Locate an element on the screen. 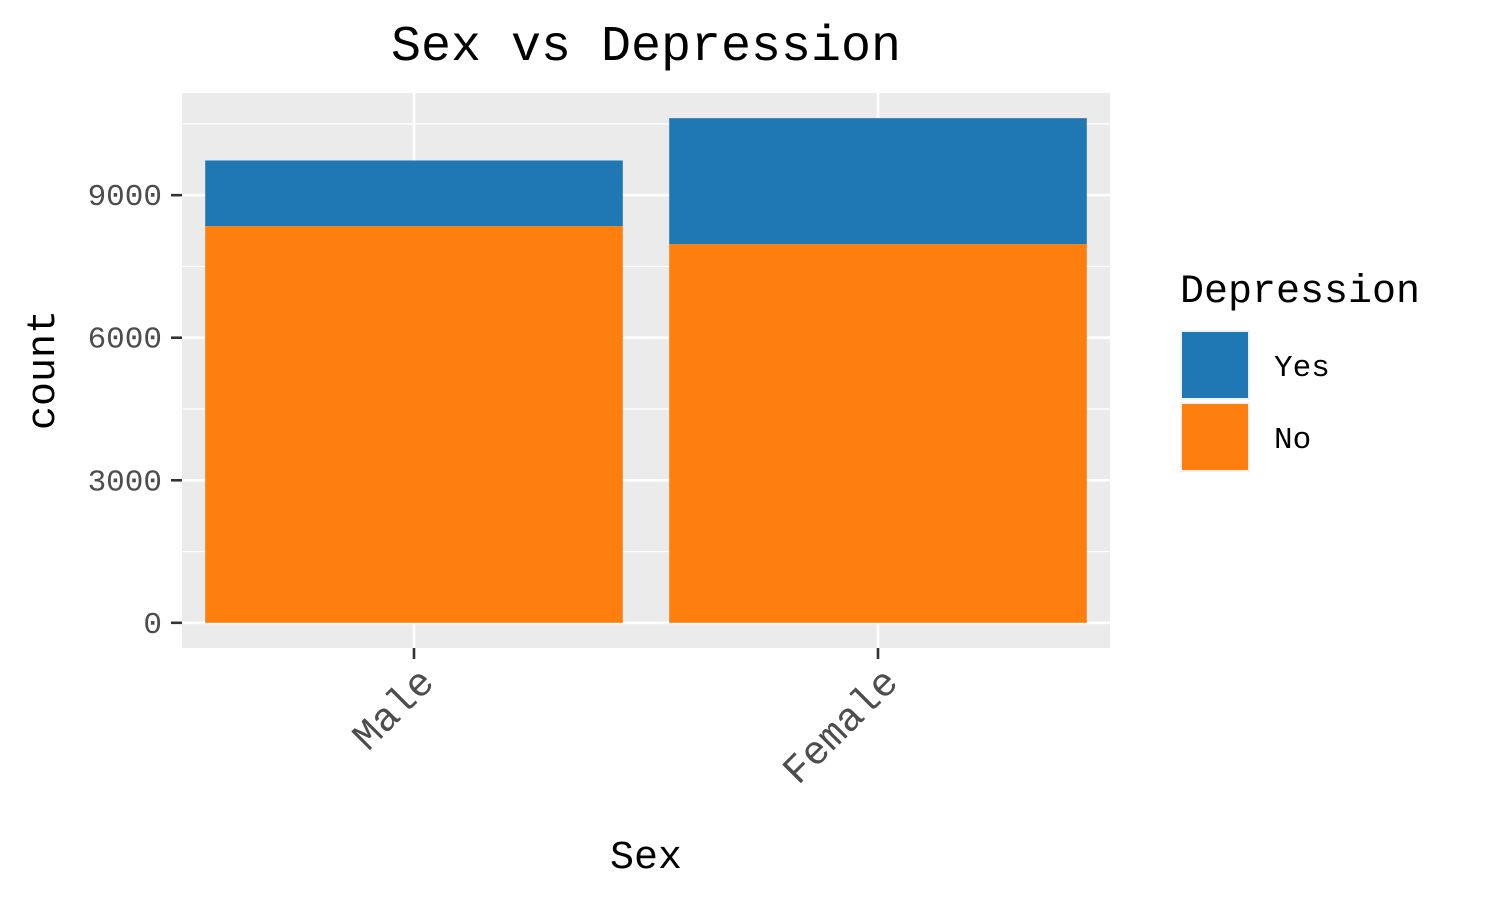 This screenshot has width=1500, height=905. y-axis-title: count is located at coordinates (44, 370).